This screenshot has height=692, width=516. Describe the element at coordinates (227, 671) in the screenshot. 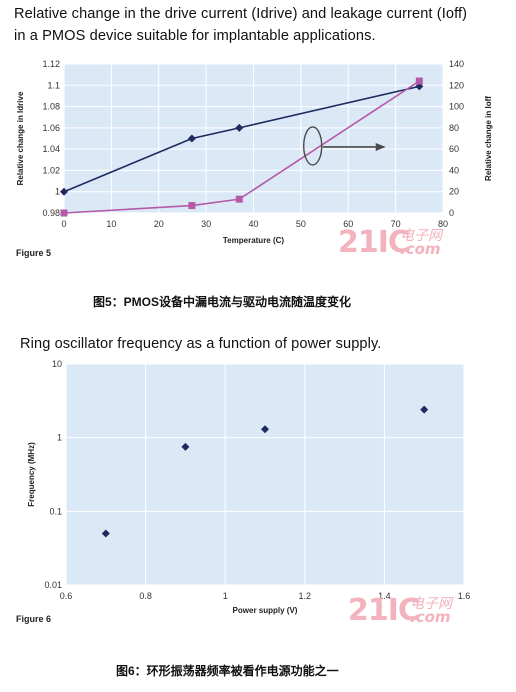

I see `figure6-caption: 图6：环形振荡器频率被看作电源功能之一` at that location.